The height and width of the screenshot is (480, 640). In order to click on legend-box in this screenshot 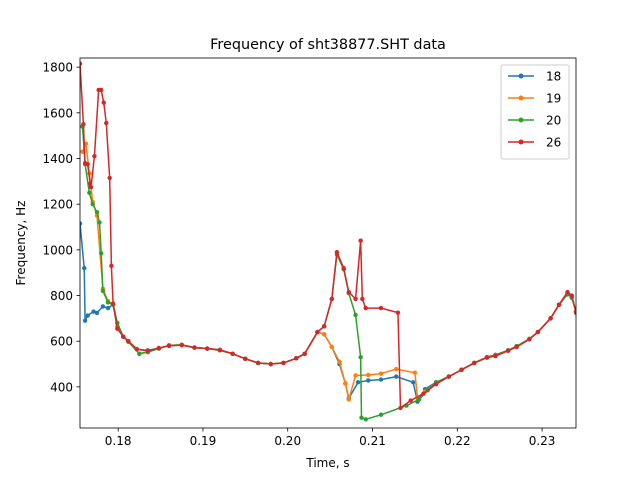, I will do `click(535, 112)`.